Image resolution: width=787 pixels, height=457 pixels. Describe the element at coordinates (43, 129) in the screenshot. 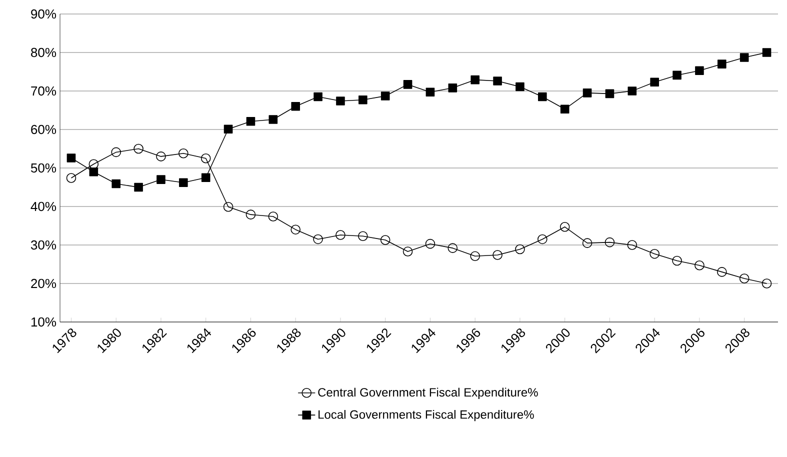

I see `y-tick-label: 60%` at that location.